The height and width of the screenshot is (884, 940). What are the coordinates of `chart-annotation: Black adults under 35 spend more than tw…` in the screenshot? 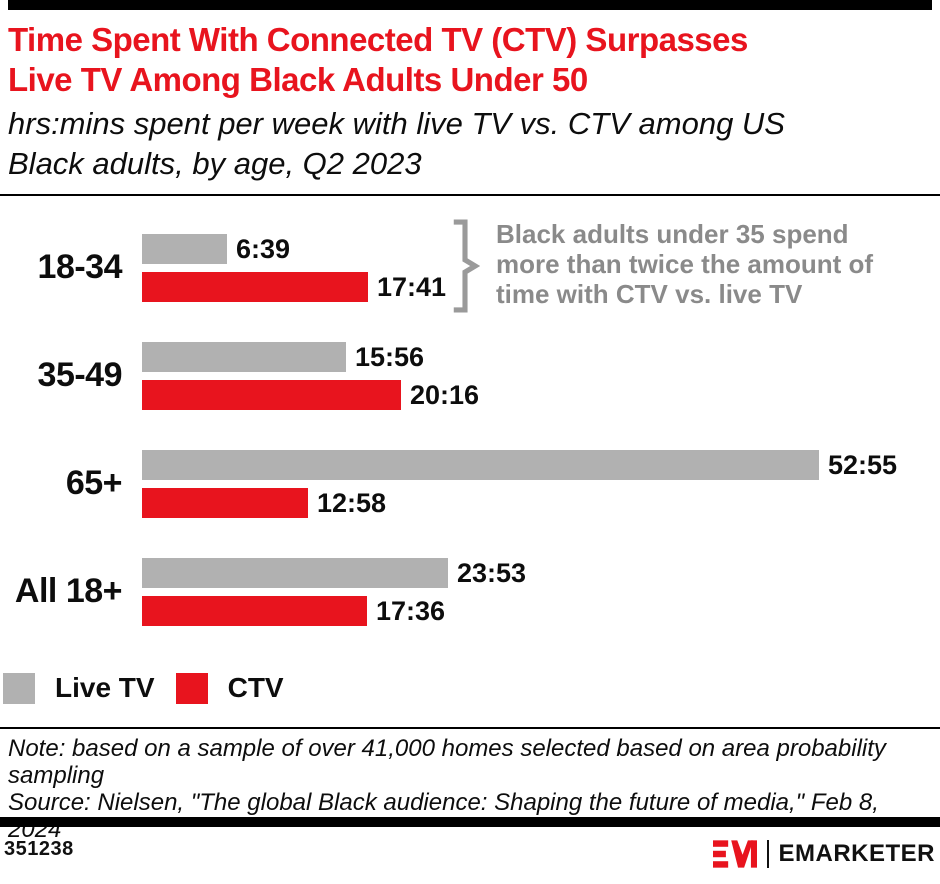 It's located at (661, 266).